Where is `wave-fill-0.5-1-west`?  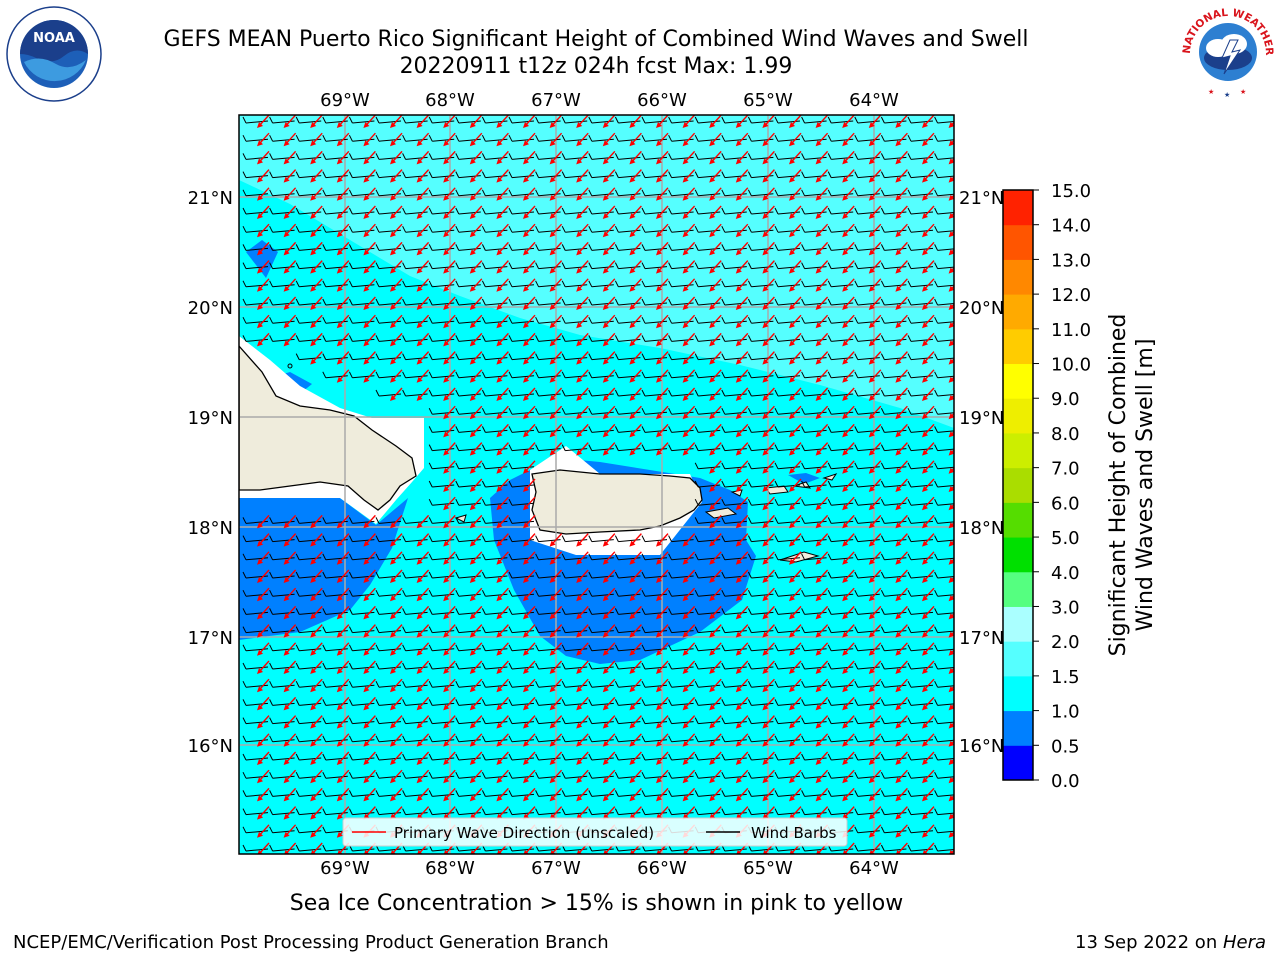 wave-fill-0.5-1-west is located at coordinates (323, 569).